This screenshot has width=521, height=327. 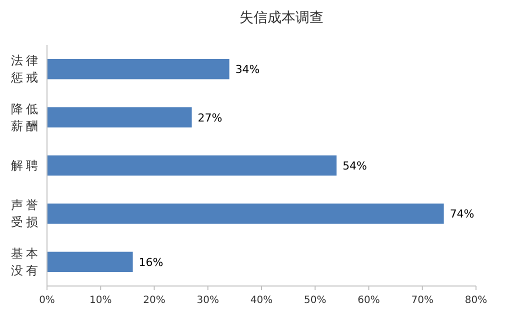 What do you see at coordinates (476, 300) in the screenshot?
I see `x-tick-label: 80%` at bounding box center [476, 300].